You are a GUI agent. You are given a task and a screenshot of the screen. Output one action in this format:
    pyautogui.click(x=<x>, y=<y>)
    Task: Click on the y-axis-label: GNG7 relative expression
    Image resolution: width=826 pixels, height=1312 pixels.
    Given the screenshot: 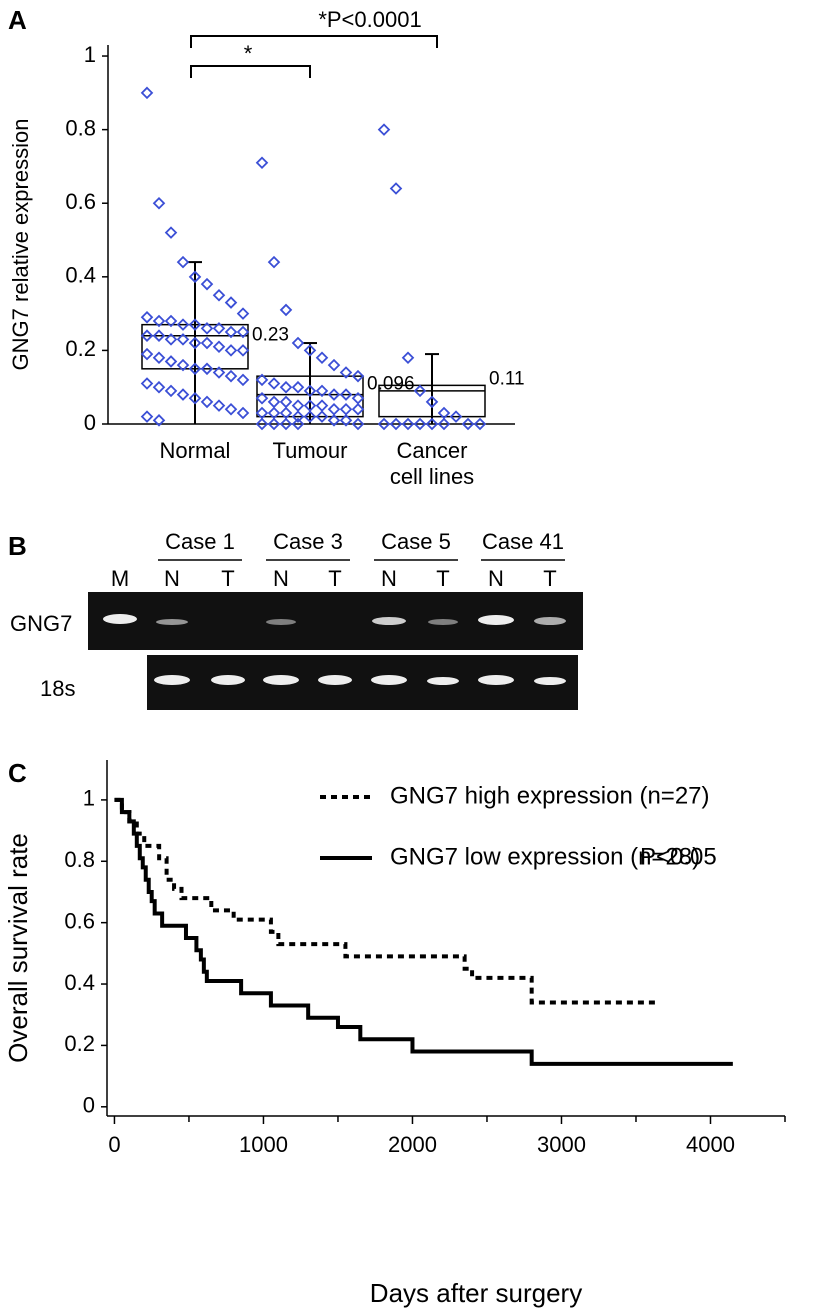 What is the action you would take?
    pyautogui.click(x=20, y=245)
    